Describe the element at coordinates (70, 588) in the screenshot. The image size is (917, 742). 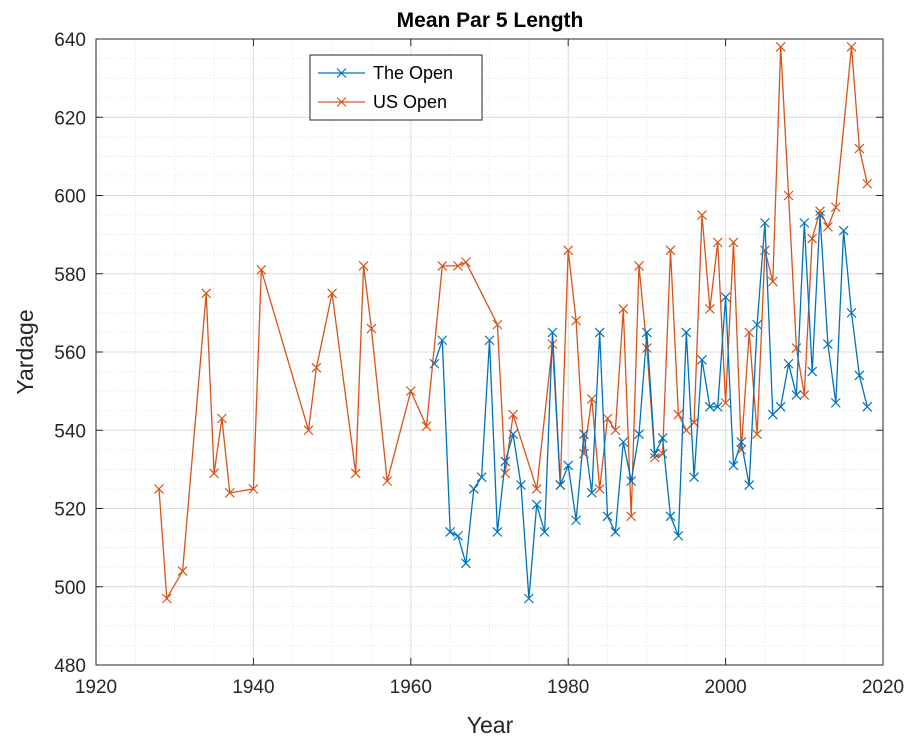
I see `y-tick-label: 500` at that location.